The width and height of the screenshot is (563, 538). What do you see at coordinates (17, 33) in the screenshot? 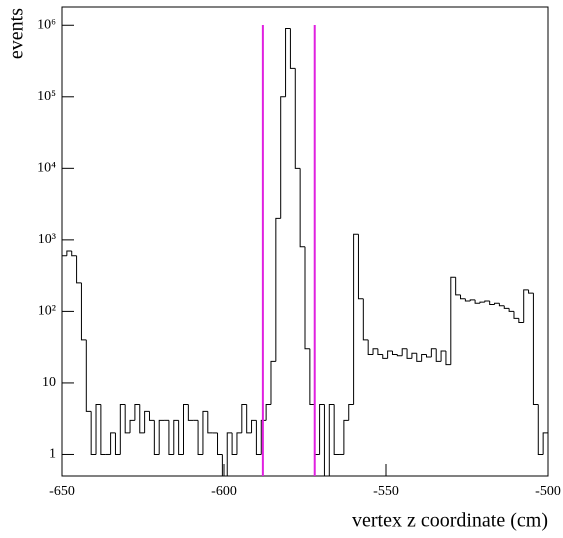
I see `y-axis-label: events` at bounding box center [17, 33].